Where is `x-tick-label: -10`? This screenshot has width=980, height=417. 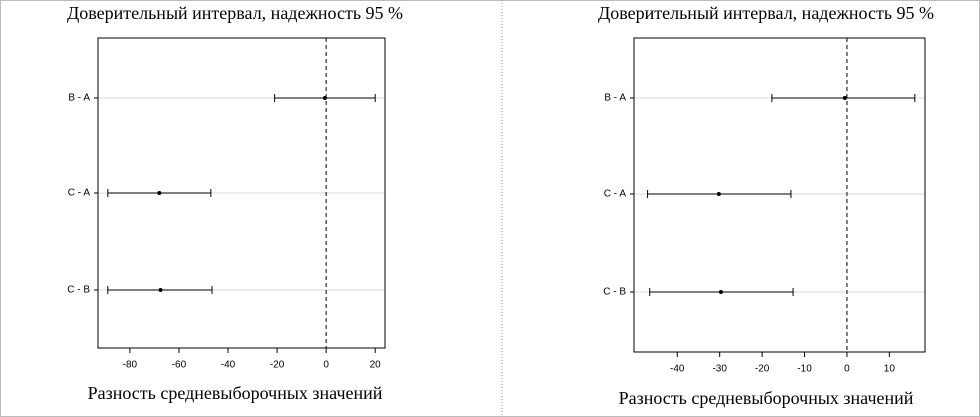 x-tick-label: -10 is located at coordinates (804, 369).